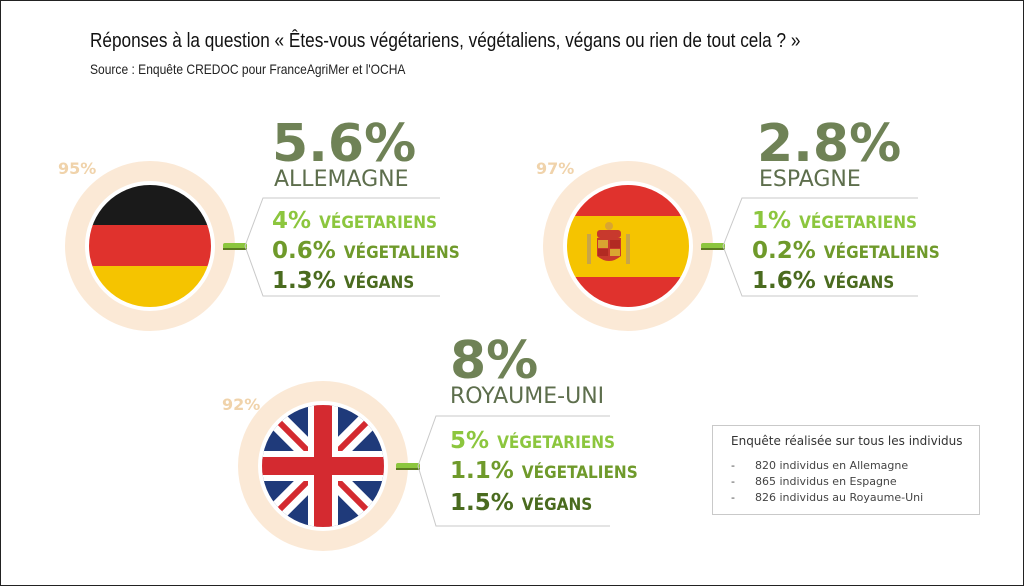 This screenshot has width=1024, height=586. Describe the element at coordinates (788, 281) in the screenshot. I see `stat-percent: 1.6%` at that location.